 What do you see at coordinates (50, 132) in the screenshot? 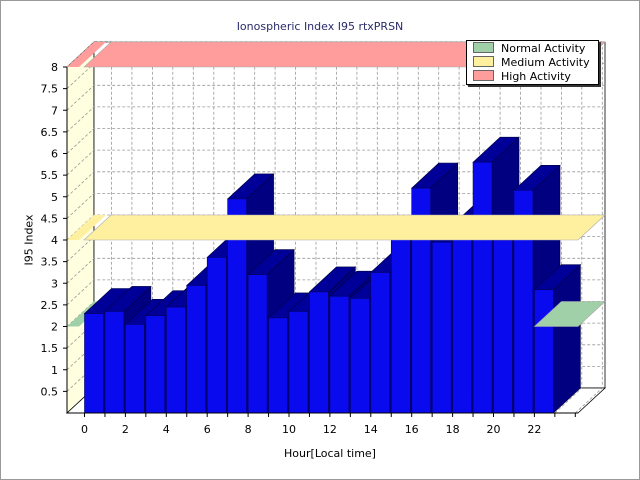
I see `y-tick-label-12: 6.5` at bounding box center [50, 132].